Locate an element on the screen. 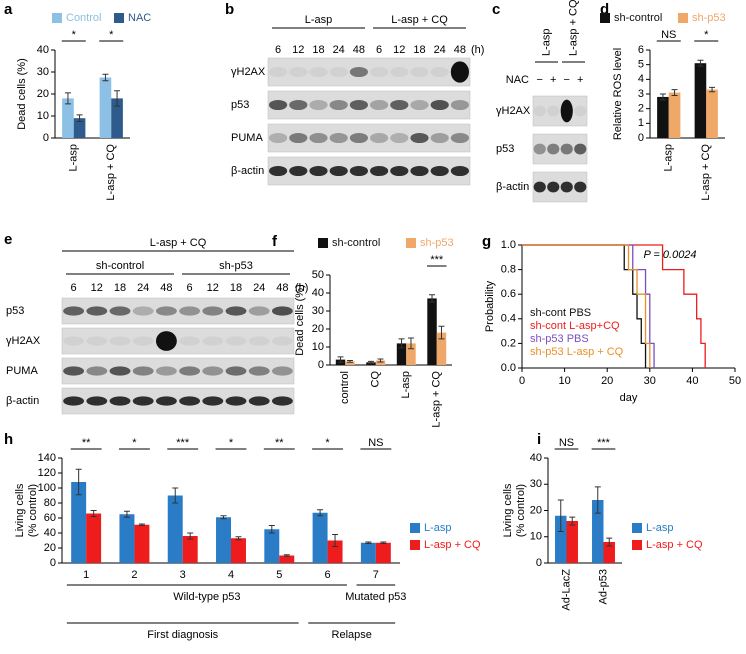 This screenshot has height=654, width=746. group-label: Mutated p53 is located at coordinates (375, 597).